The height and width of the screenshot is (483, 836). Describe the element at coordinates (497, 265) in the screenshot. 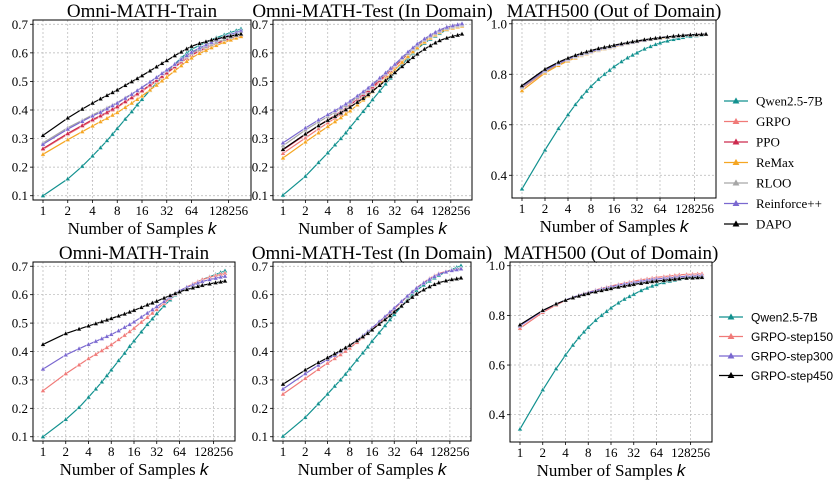

I see `y-tick-label: 1.0` at that location.